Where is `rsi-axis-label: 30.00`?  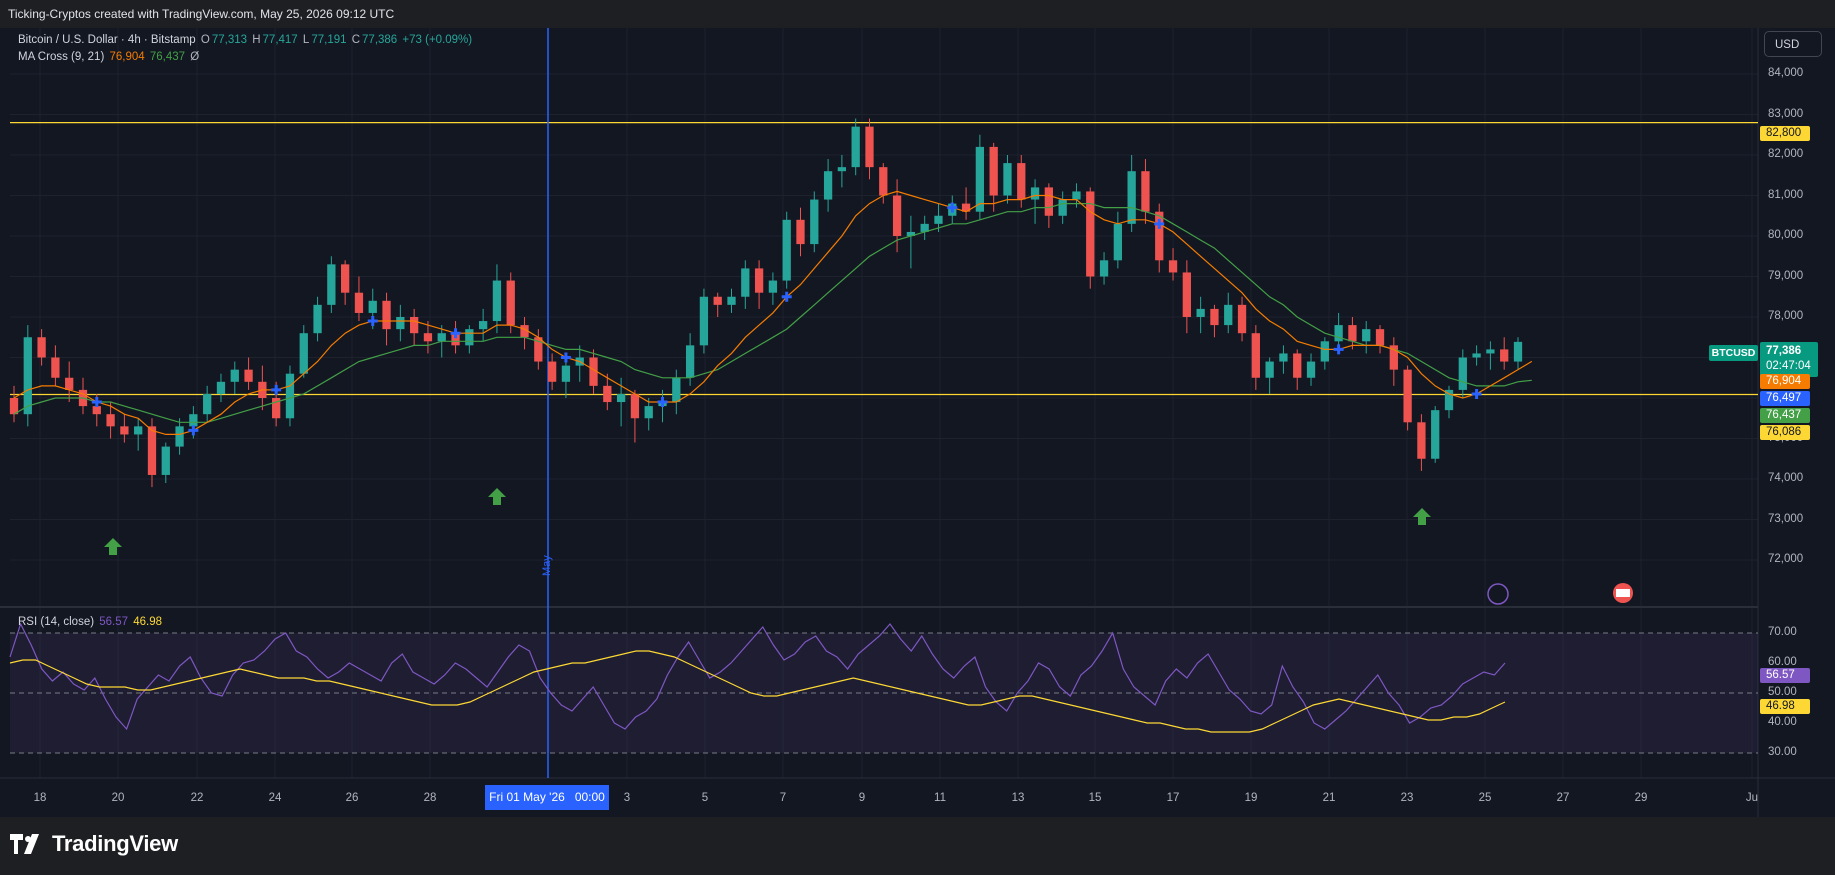
rsi-axis-label: 30.00 is located at coordinates (1782, 752).